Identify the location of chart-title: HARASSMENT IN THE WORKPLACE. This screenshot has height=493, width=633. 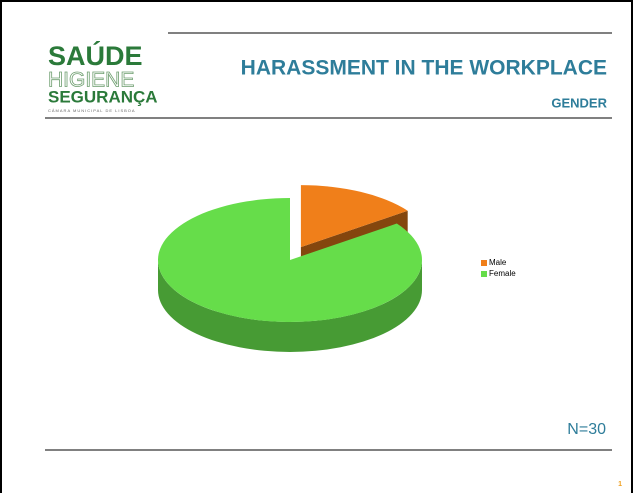
(424, 68).